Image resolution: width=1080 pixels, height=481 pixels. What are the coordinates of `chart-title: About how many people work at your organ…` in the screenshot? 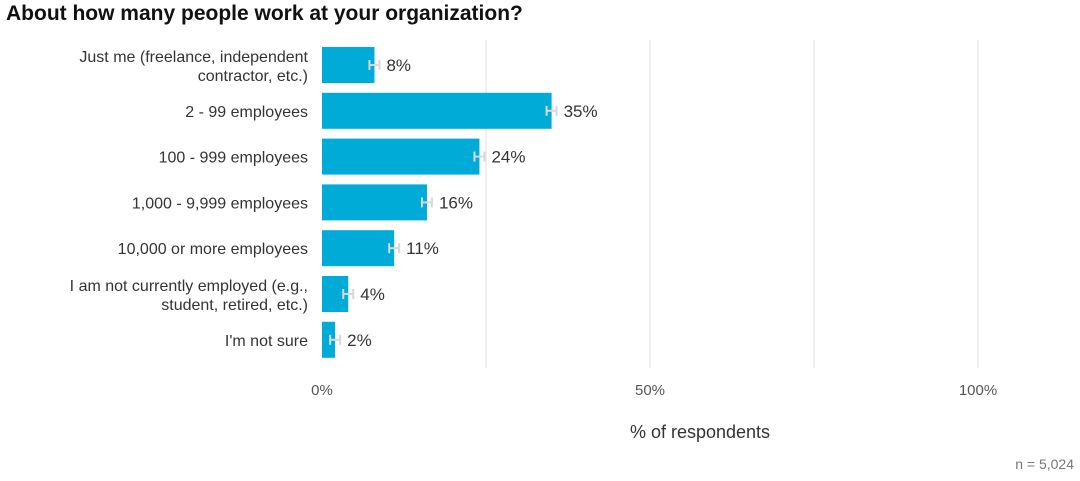 It's located at (264, 13).